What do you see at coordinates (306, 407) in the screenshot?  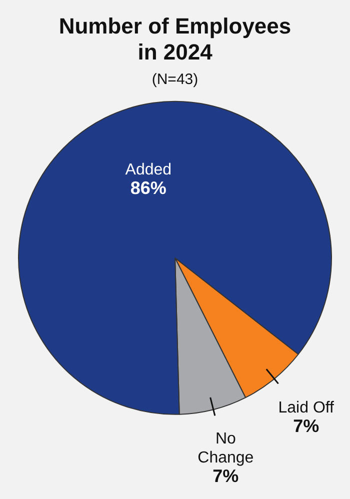 I see `slice-label: Laid Off` at bounding box center [306, 407].